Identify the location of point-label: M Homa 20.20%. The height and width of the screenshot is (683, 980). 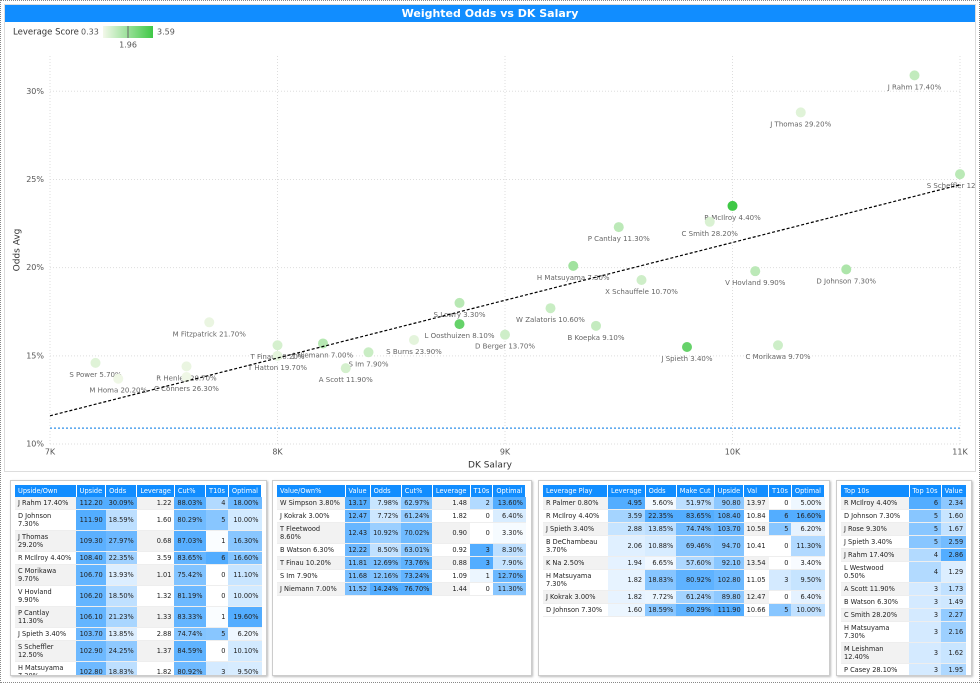
(118, 391).